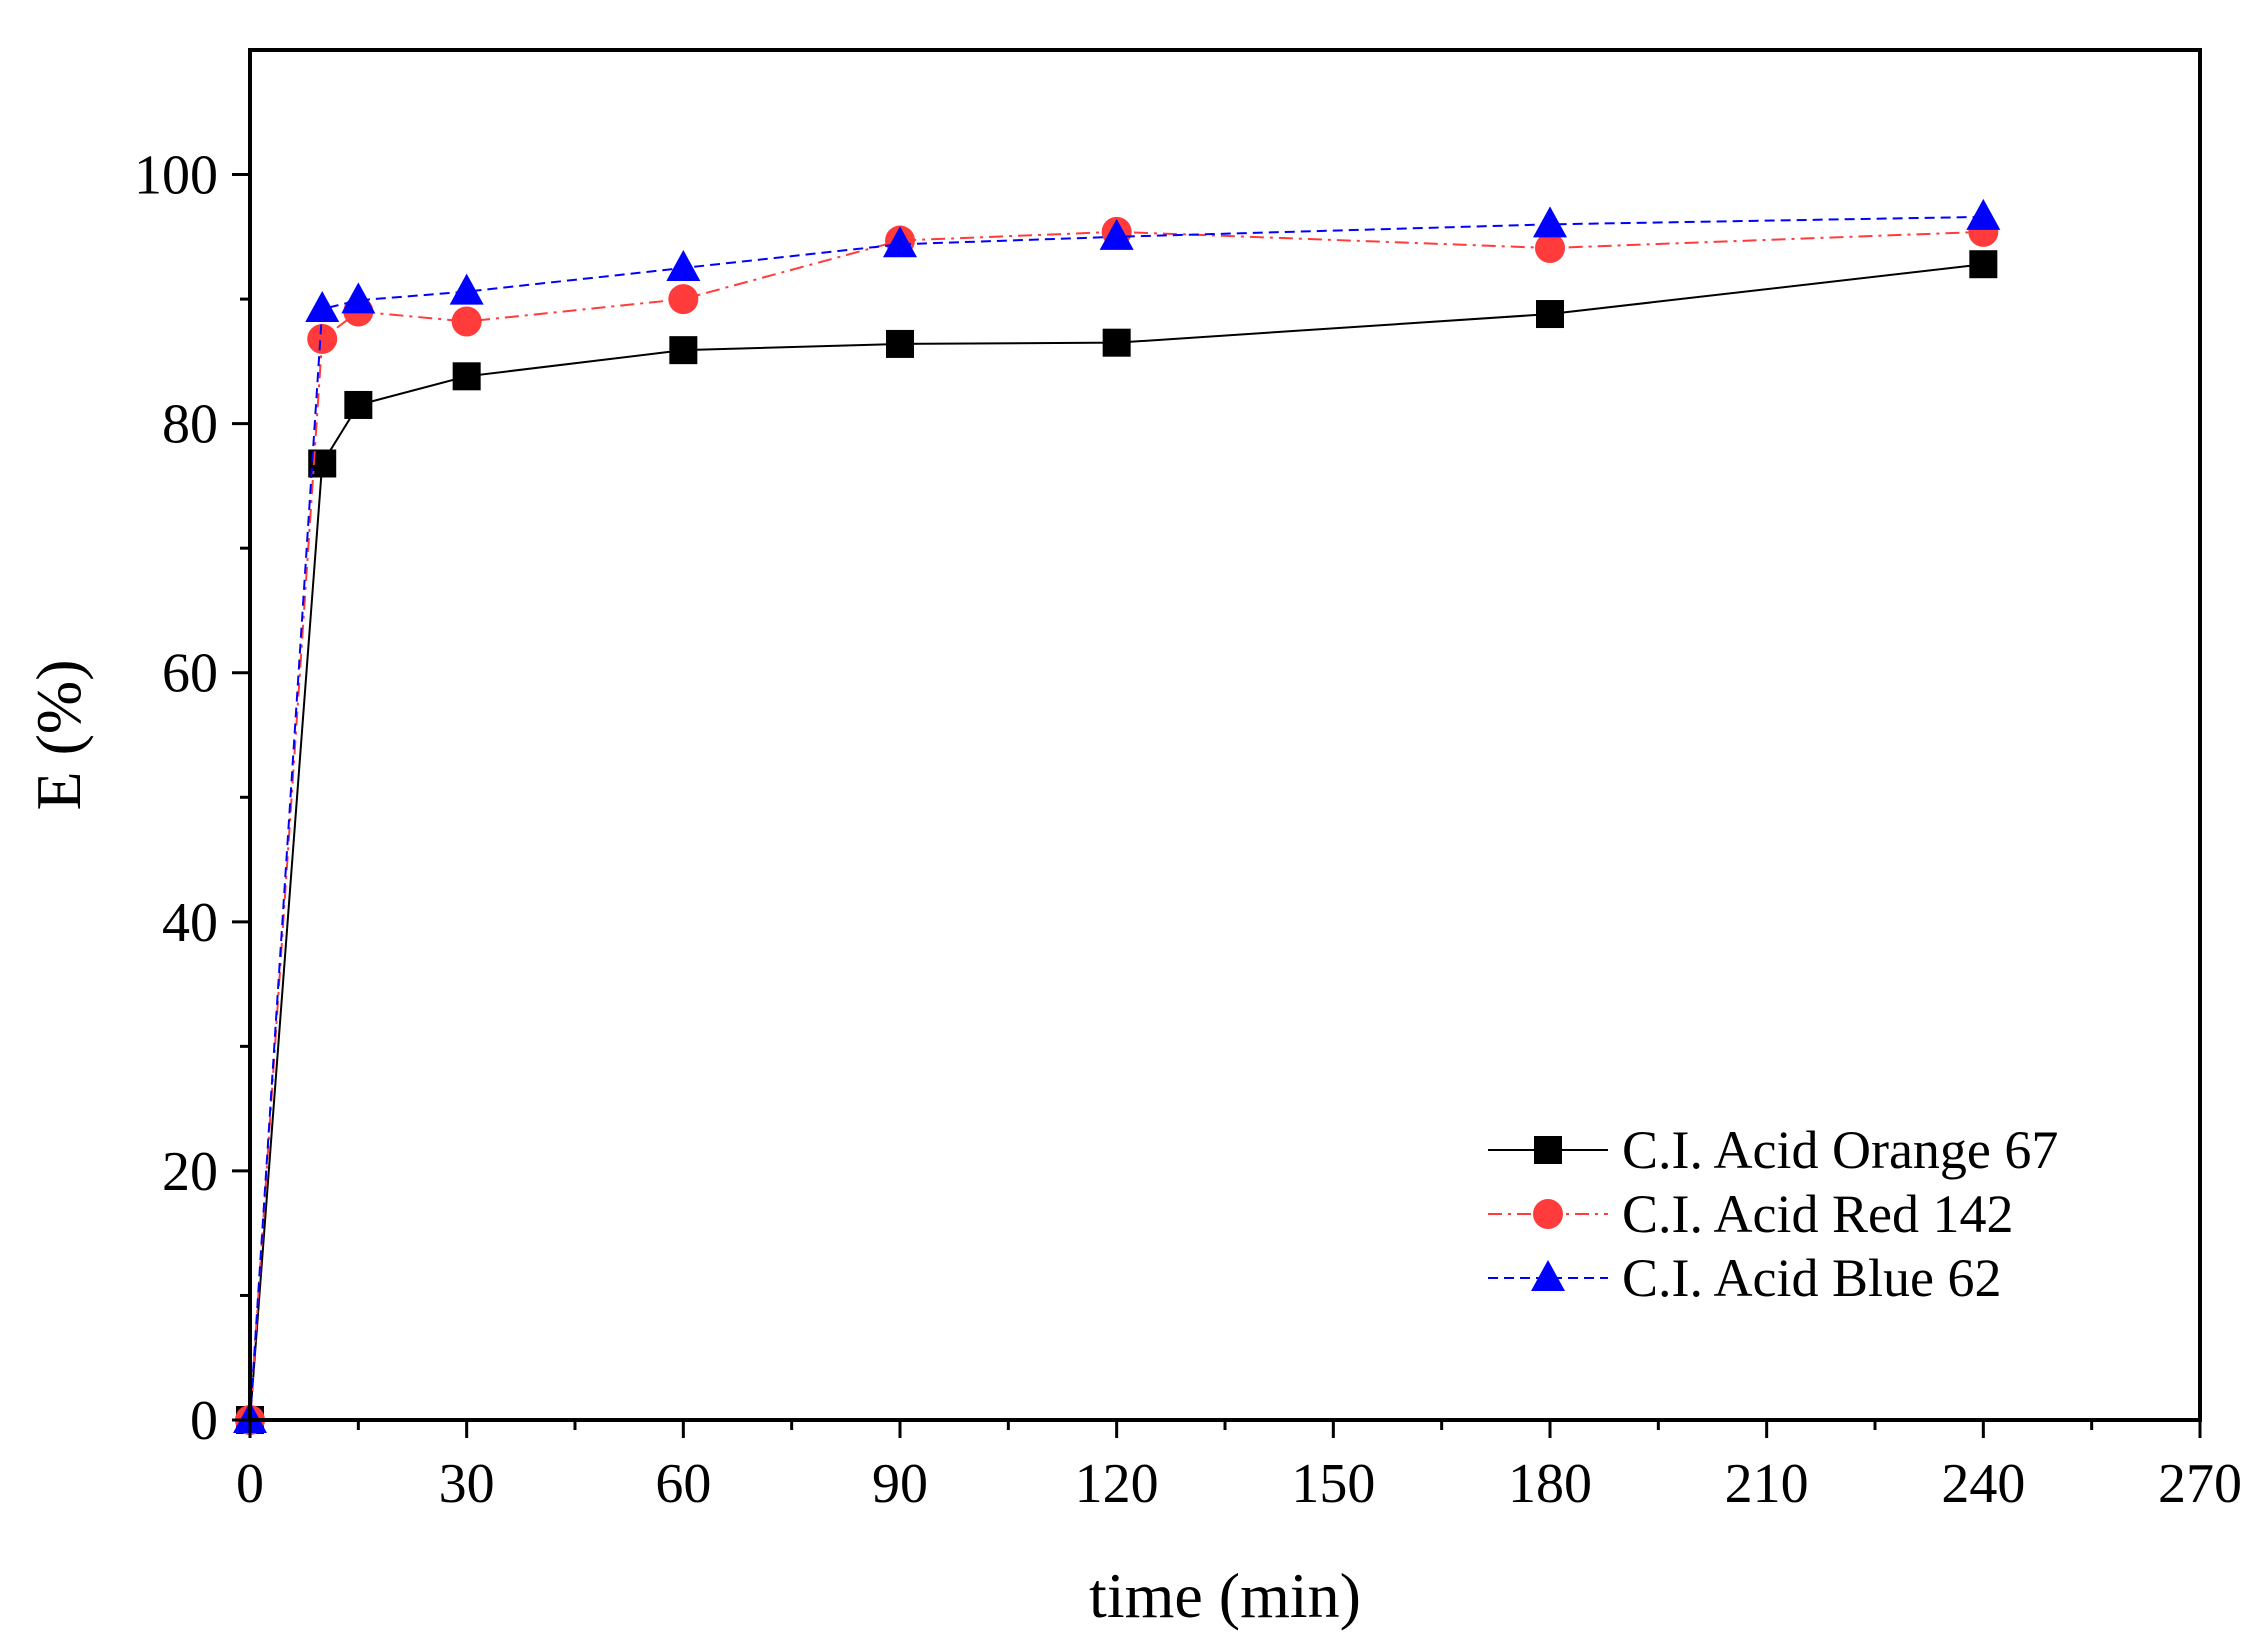 The width and height of the screenshot is (2257, 1644). I want to click on y-tick-label: 20, so click(190, 1172).